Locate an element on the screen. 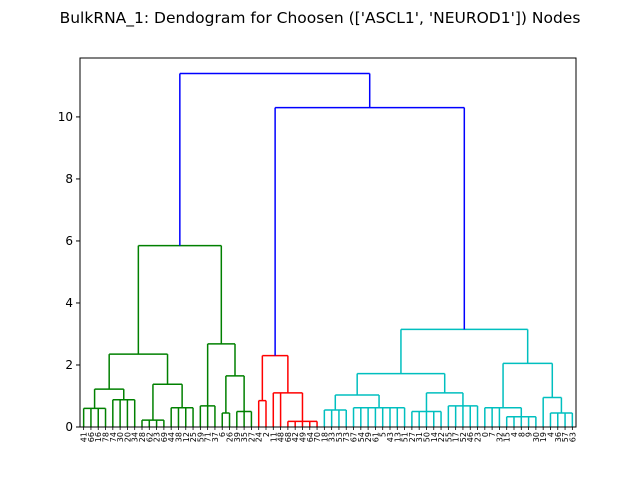  y-tick-label: 6 is located at coordinates (69, 241).